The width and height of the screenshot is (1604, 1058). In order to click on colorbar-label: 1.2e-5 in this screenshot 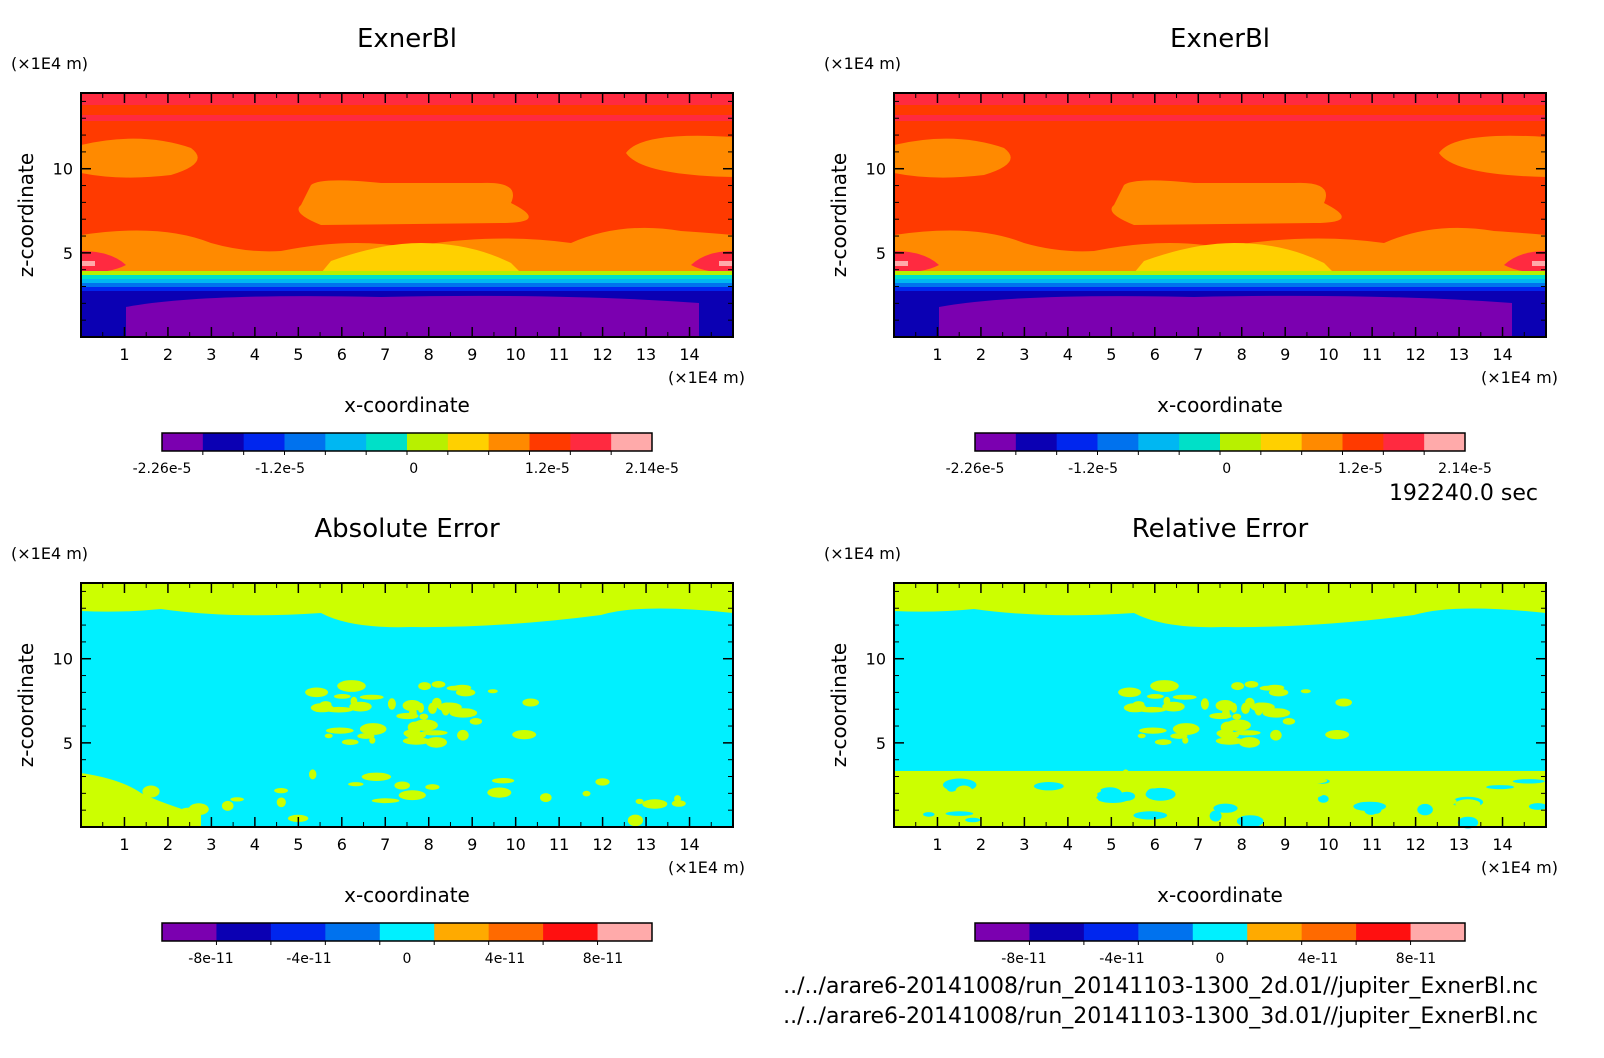, I will do `click(1360, 469)`.